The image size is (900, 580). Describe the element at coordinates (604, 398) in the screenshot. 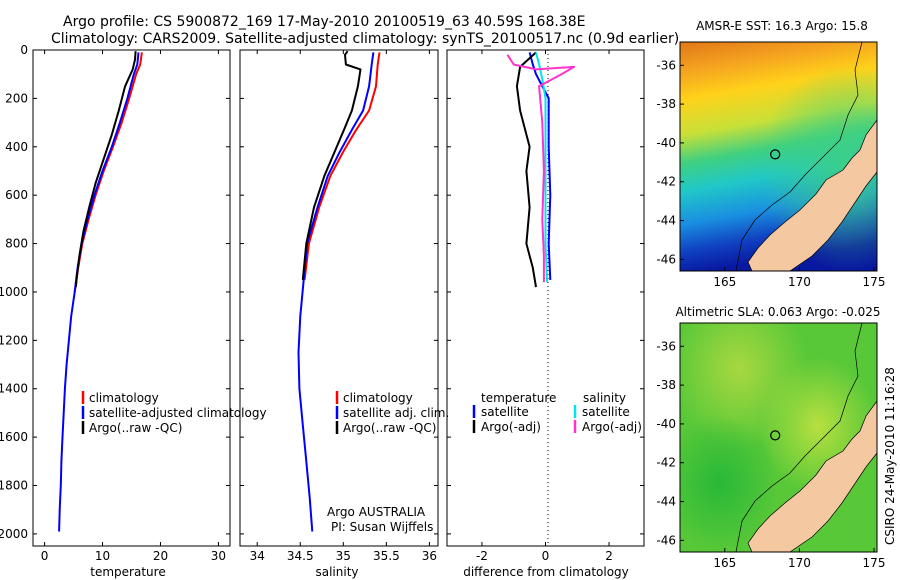

I see `legend-heading-salinity: salinity` at that location.